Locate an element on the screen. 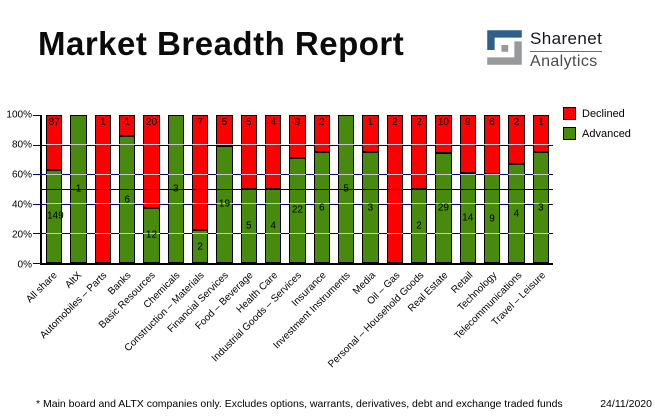  declined-count: 4 is located at coordinates (273, 122).